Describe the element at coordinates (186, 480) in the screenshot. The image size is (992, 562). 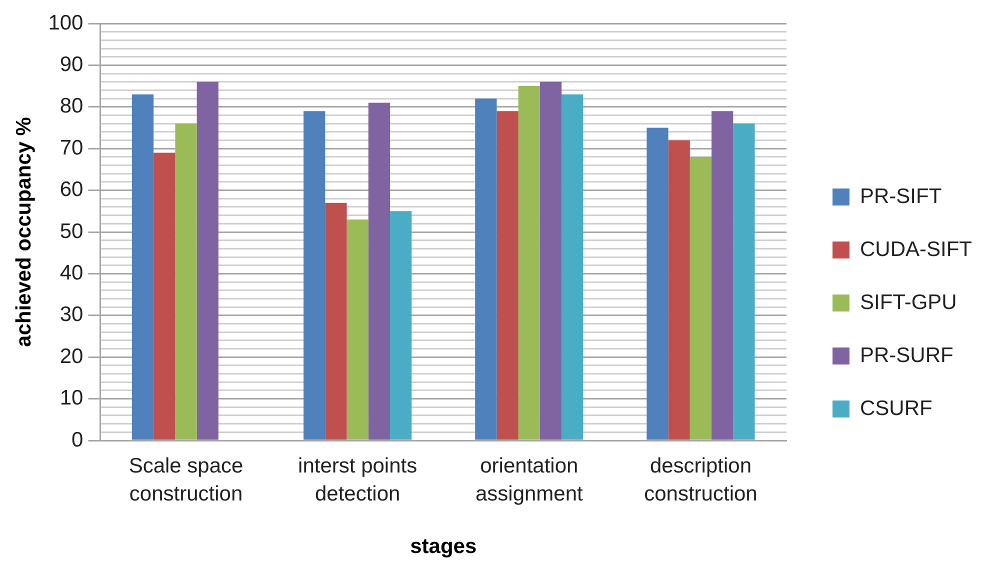
I see `x-tick-label: Scale space construction` at that location.